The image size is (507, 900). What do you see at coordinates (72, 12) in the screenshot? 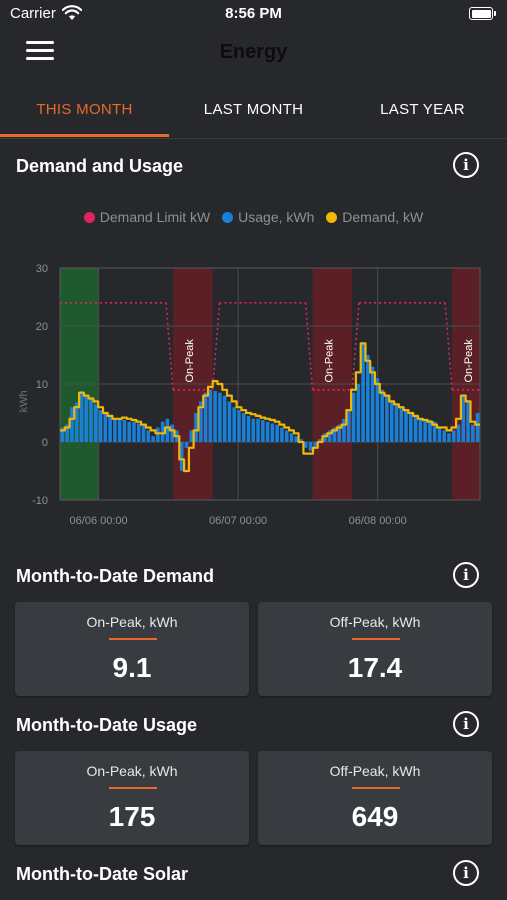
I see `wifi-icon` at bounding box center [72, 12].